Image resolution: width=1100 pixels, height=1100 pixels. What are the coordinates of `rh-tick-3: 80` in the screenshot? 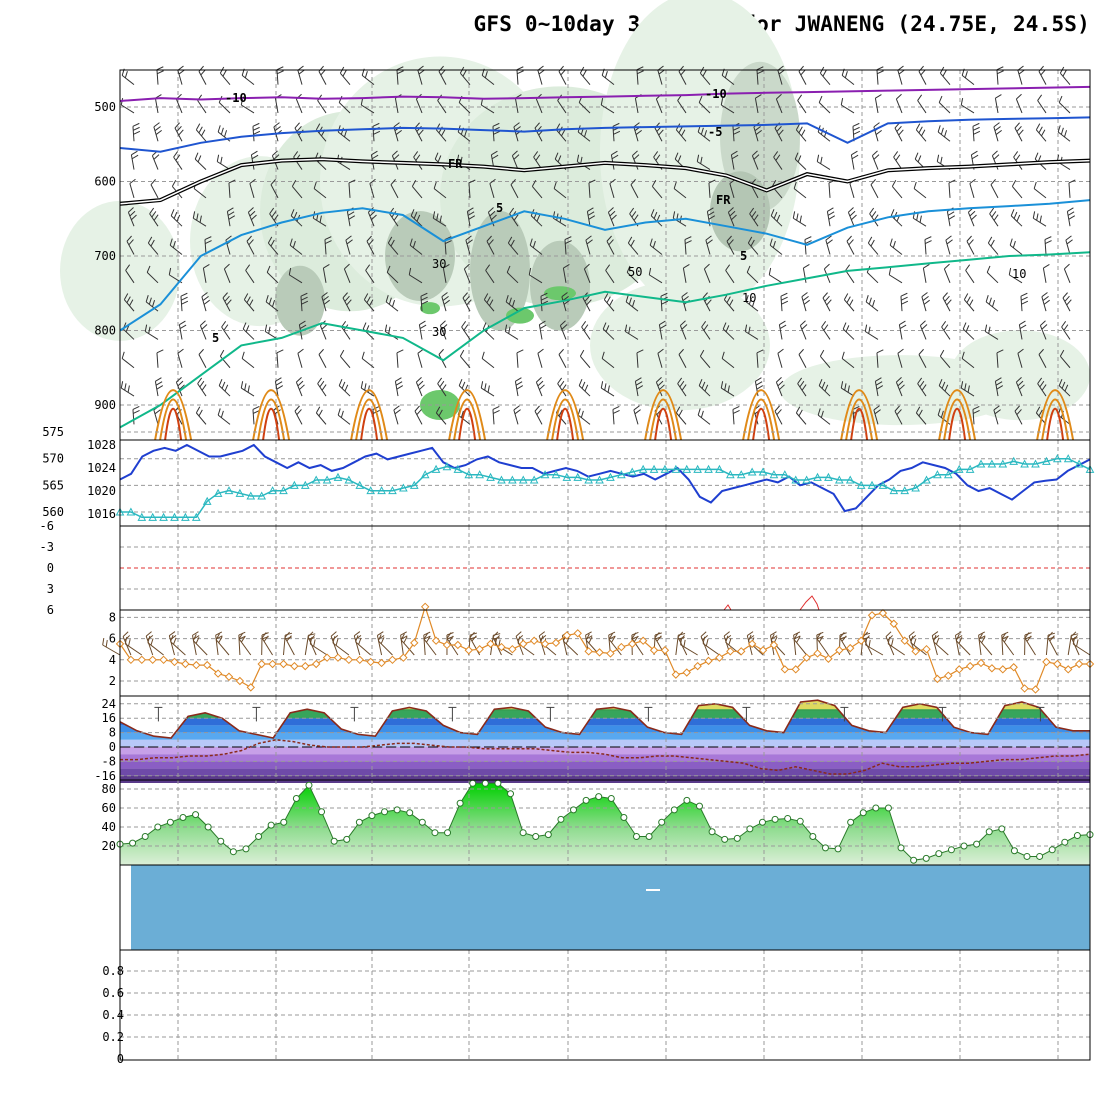 It's located at (109, 789).